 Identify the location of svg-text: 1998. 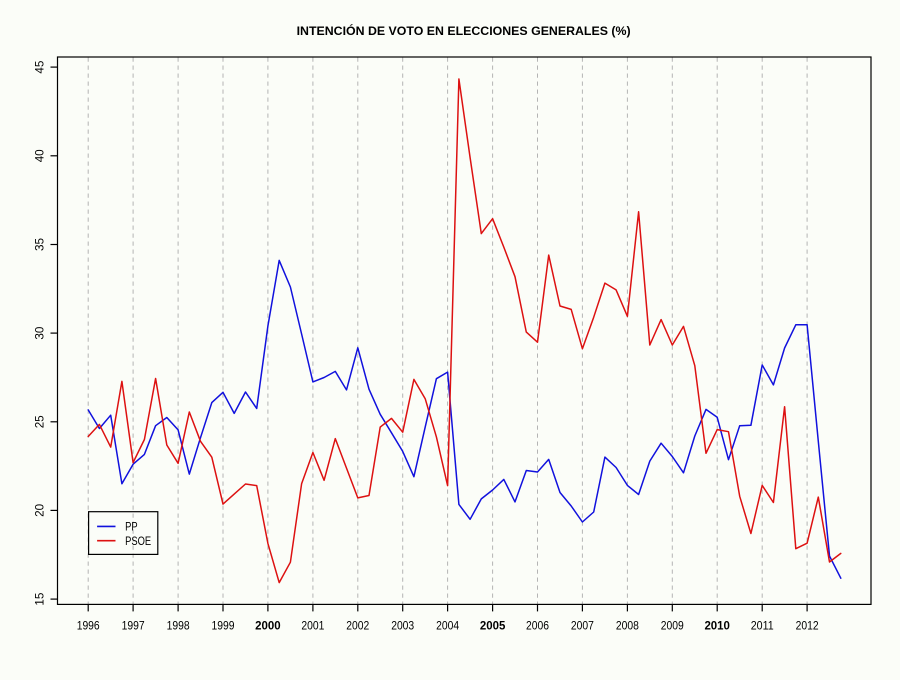
(178, 626).